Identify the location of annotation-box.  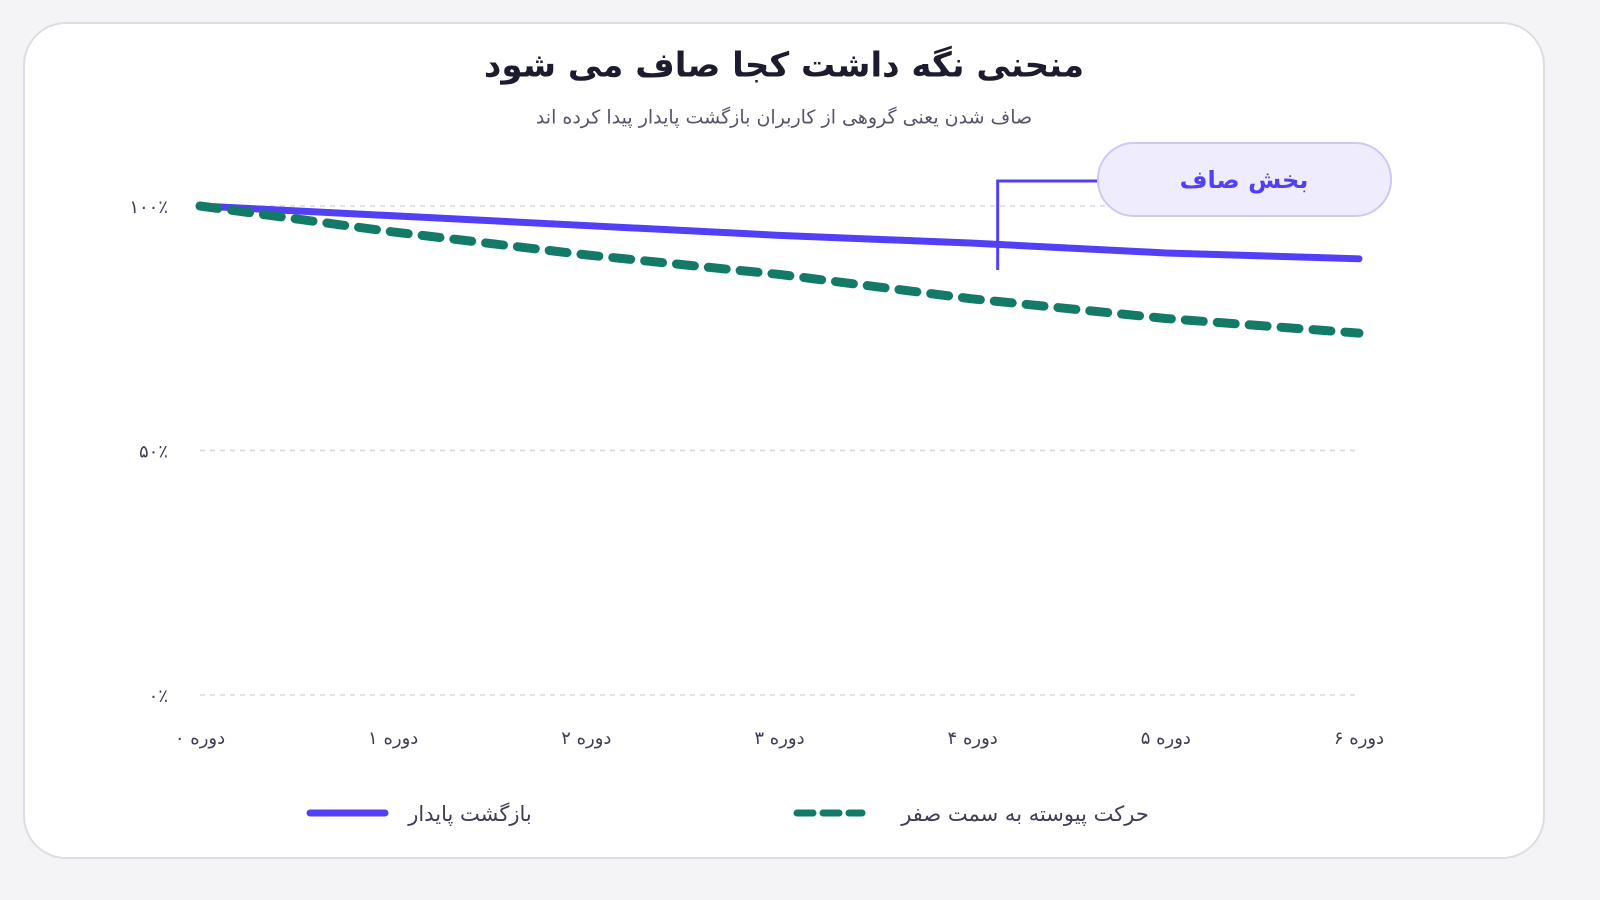
(1244, 179).